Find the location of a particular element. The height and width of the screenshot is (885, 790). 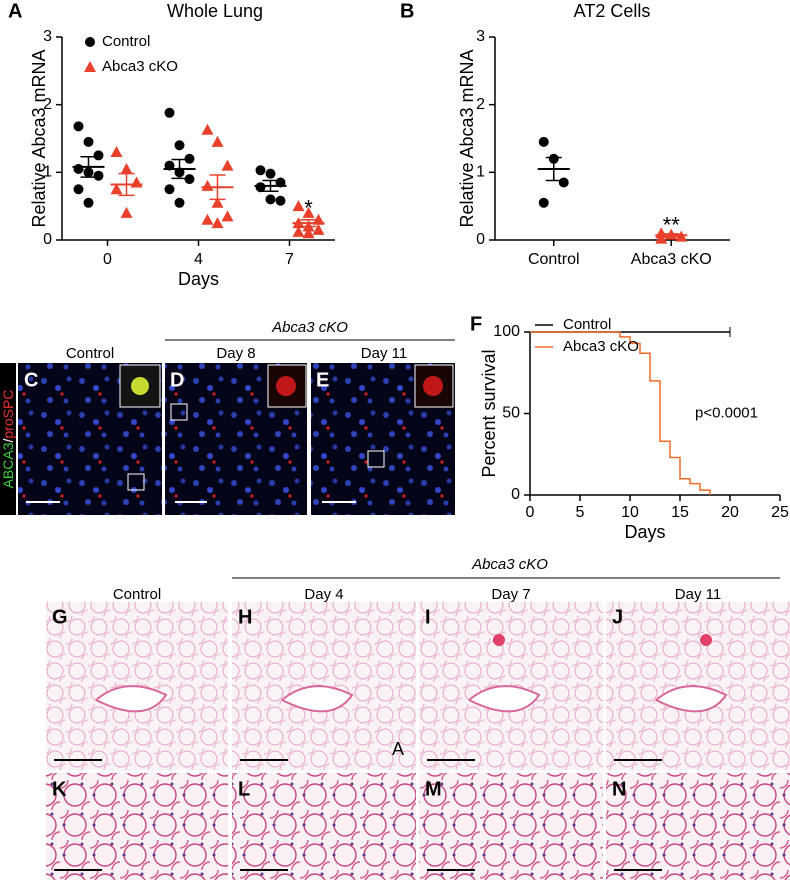

panel-label: A is located at coordinates (15, 11).